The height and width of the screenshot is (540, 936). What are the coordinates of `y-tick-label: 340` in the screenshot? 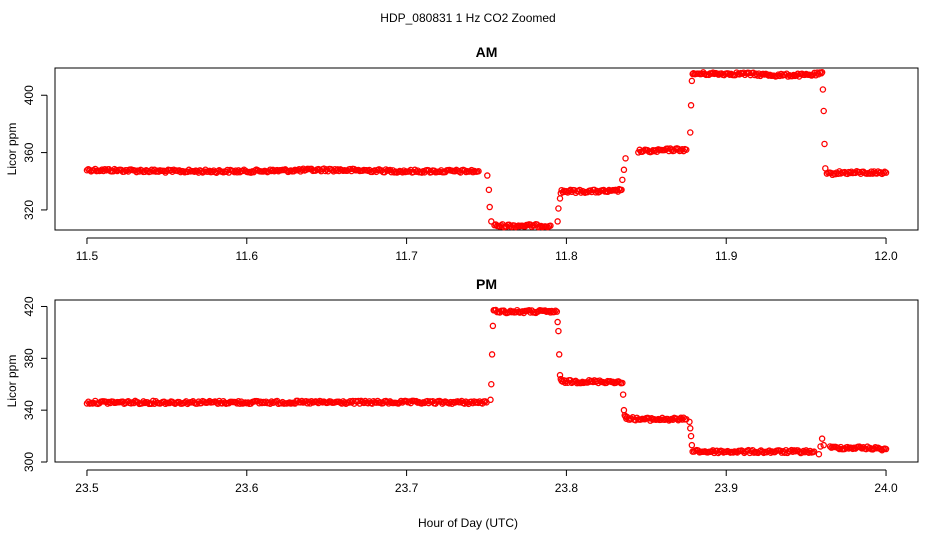 It's located at (29, 410).